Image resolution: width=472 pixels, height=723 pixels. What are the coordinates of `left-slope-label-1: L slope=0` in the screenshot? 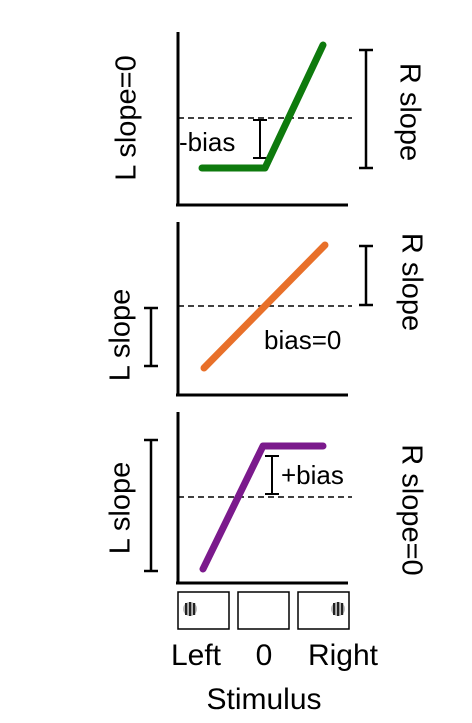 It's located at (127, 118).